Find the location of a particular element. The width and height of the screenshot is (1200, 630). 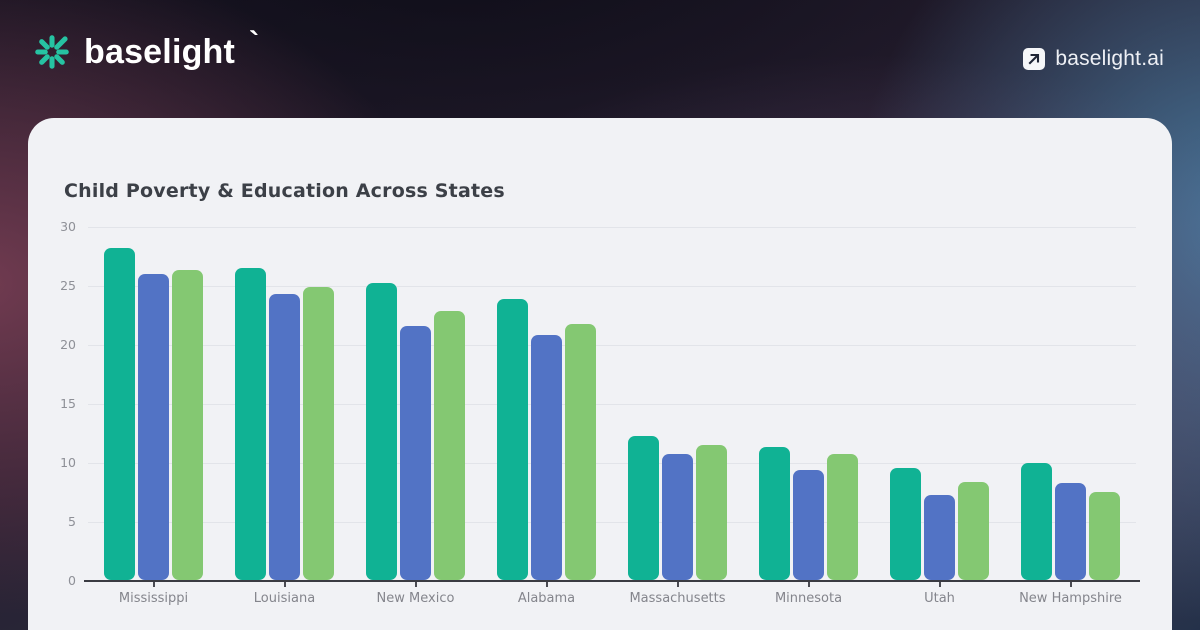

bar-group-minnesota is located at coordinates (808, 403).